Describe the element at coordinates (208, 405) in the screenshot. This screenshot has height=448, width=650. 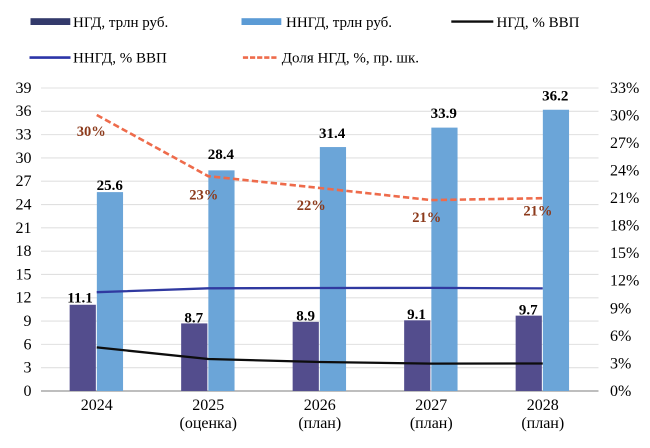
I see `svg-text: 2025` at that location.